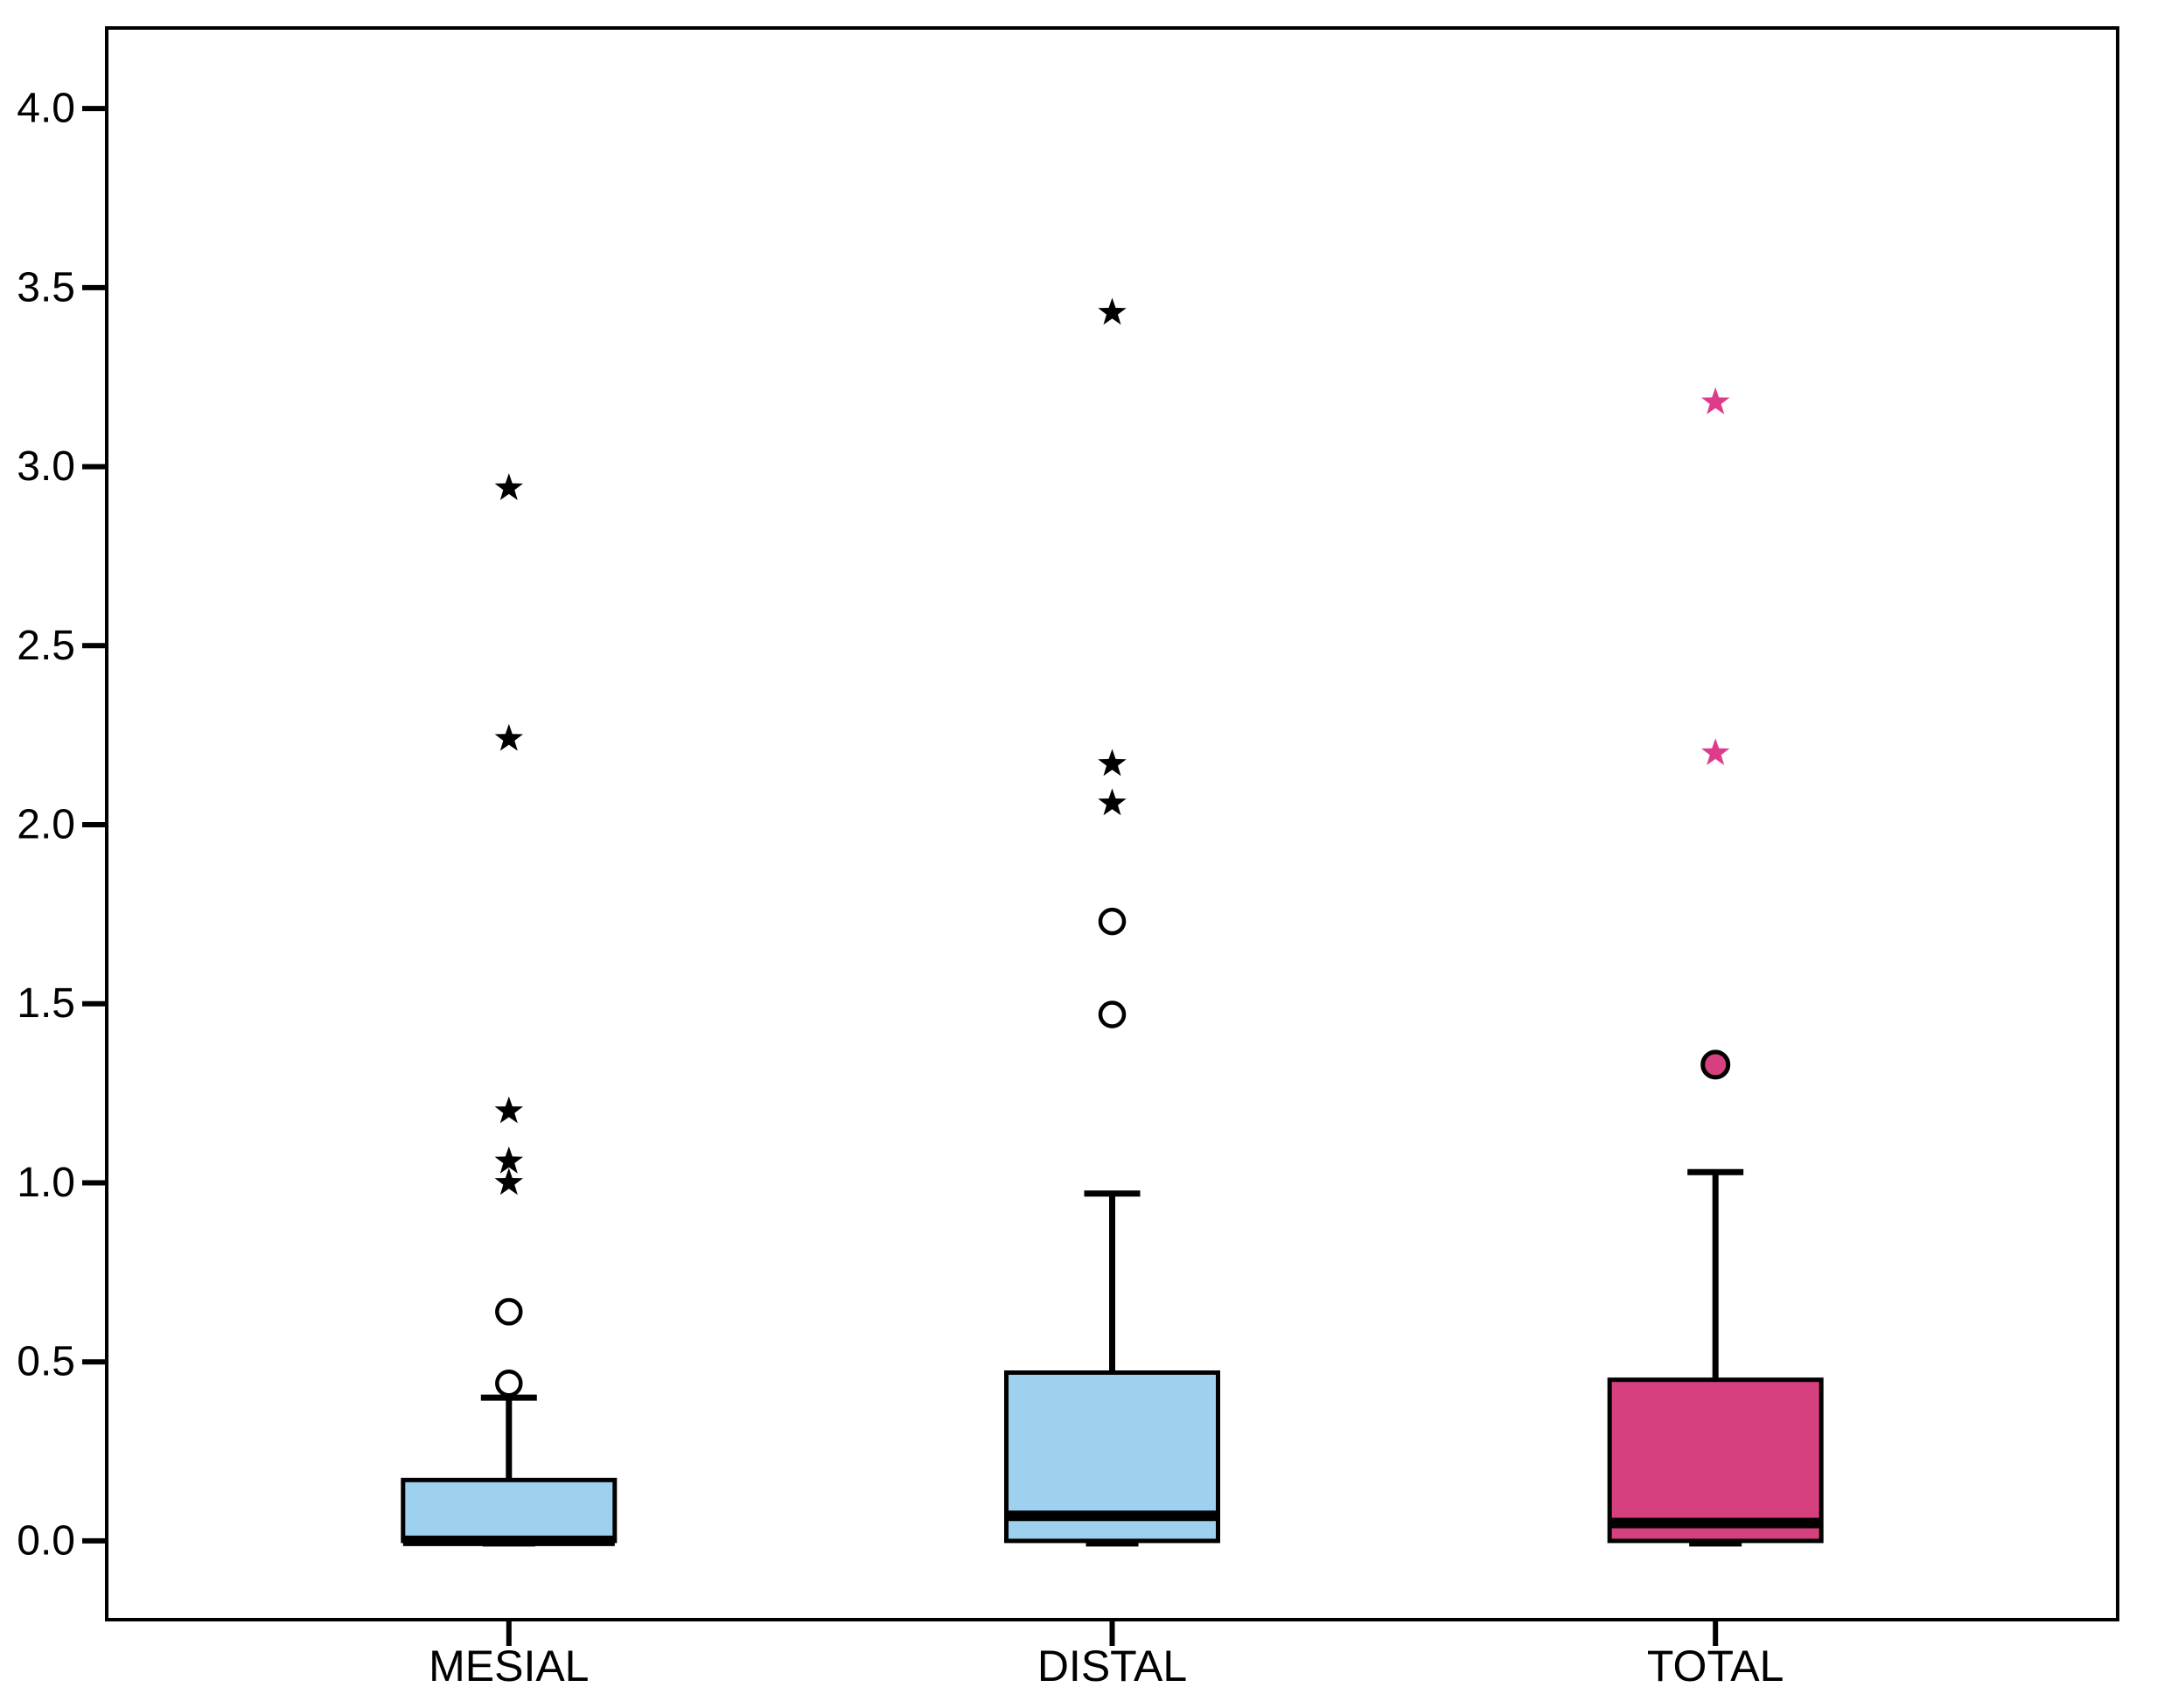 The image size is (2157, 1708). What do you see at coordinates (46, 1004) in the screenshot?
I see `y-axis-tick-label: 1.5` at bounding box center [46, 1004].